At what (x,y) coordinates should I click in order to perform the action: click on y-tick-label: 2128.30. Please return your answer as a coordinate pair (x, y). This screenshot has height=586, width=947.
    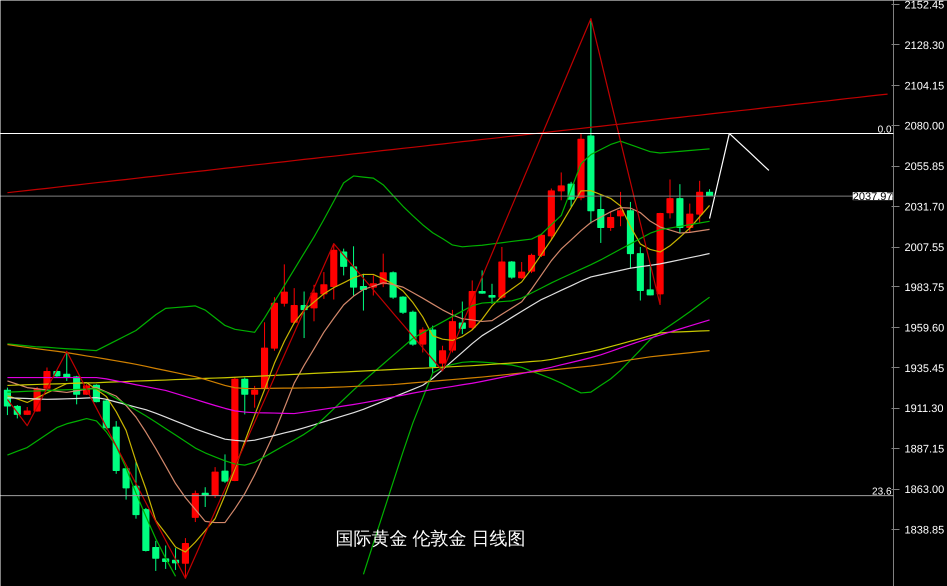
    Looking at the image, I should click on (924, 46).